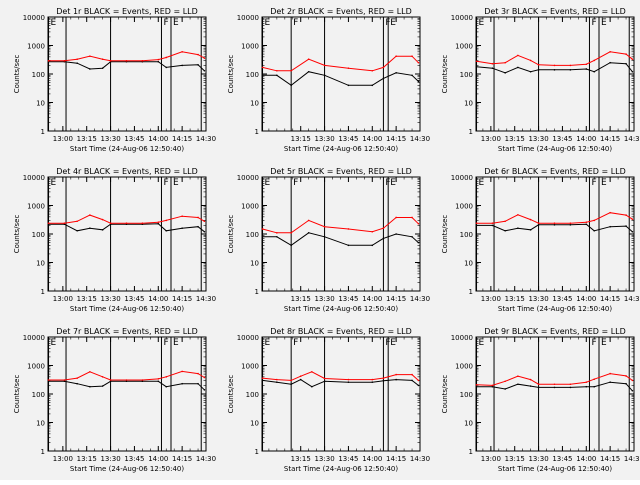 The image size is (640, 485). I want to click on y-axis-label: Counts/sec, so click(231, 74).